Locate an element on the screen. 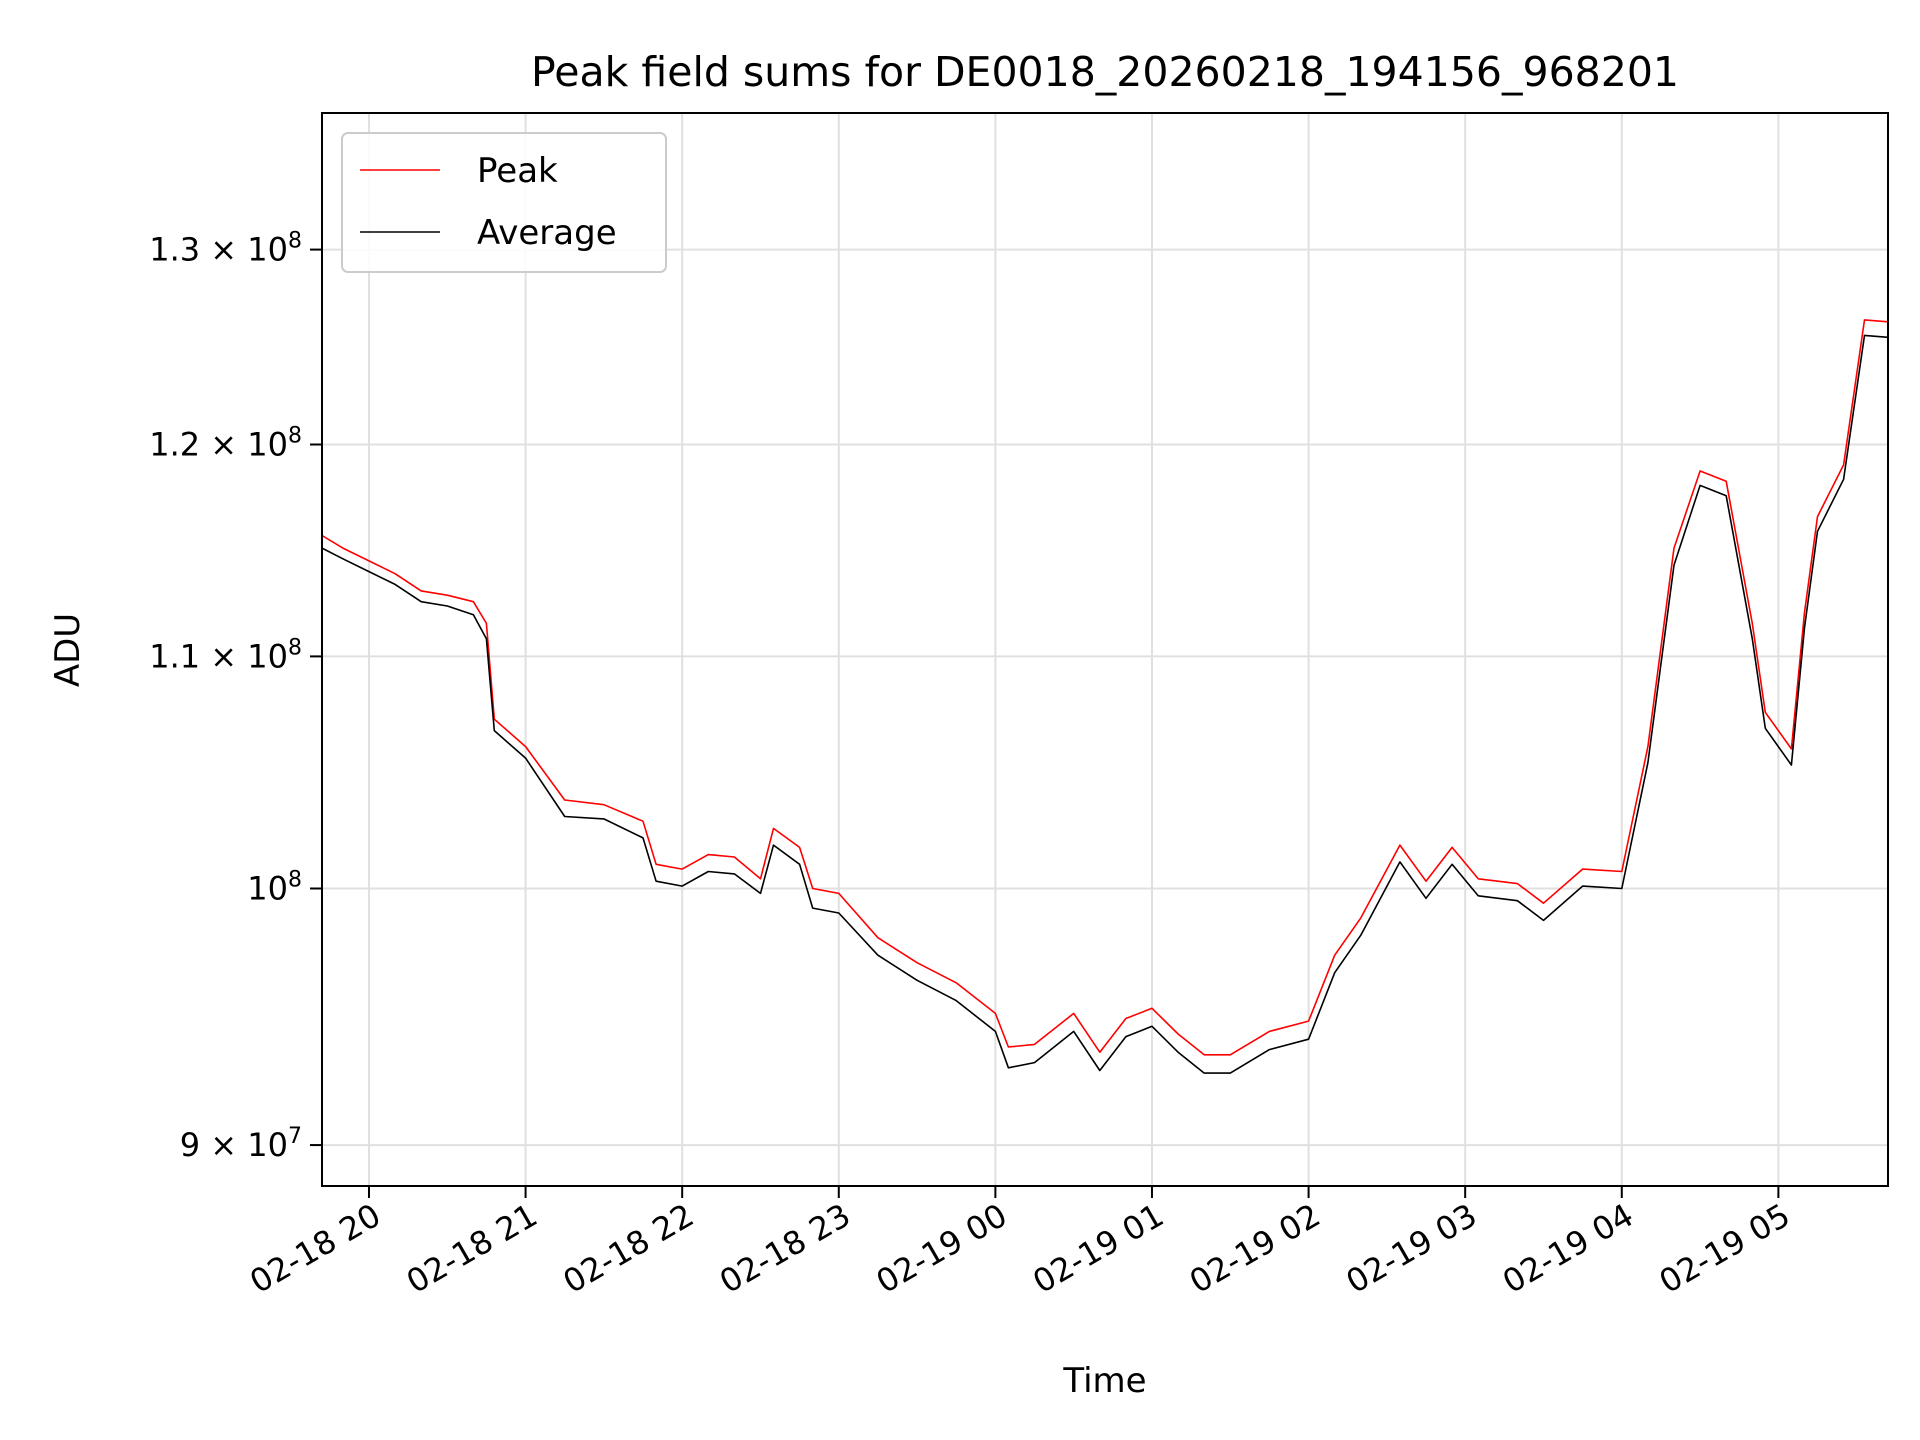 This screenshot has height=1440, width=1920. y-tick-label: 1.3 × 108 is located at coordinates (225, 249).